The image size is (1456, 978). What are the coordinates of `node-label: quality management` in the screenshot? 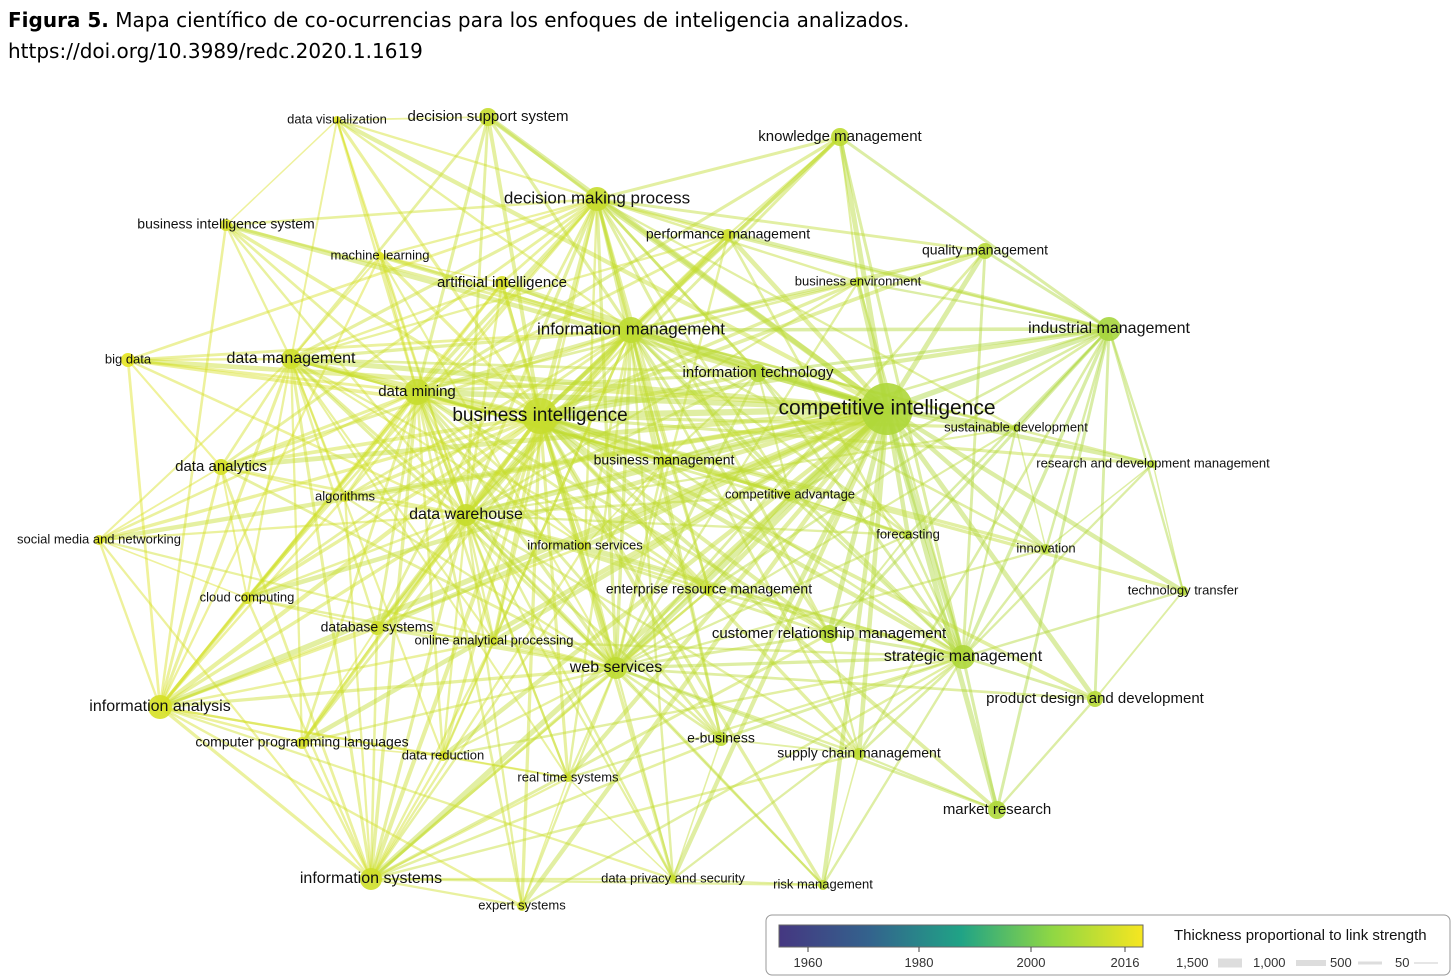 It's located at (985, 250).